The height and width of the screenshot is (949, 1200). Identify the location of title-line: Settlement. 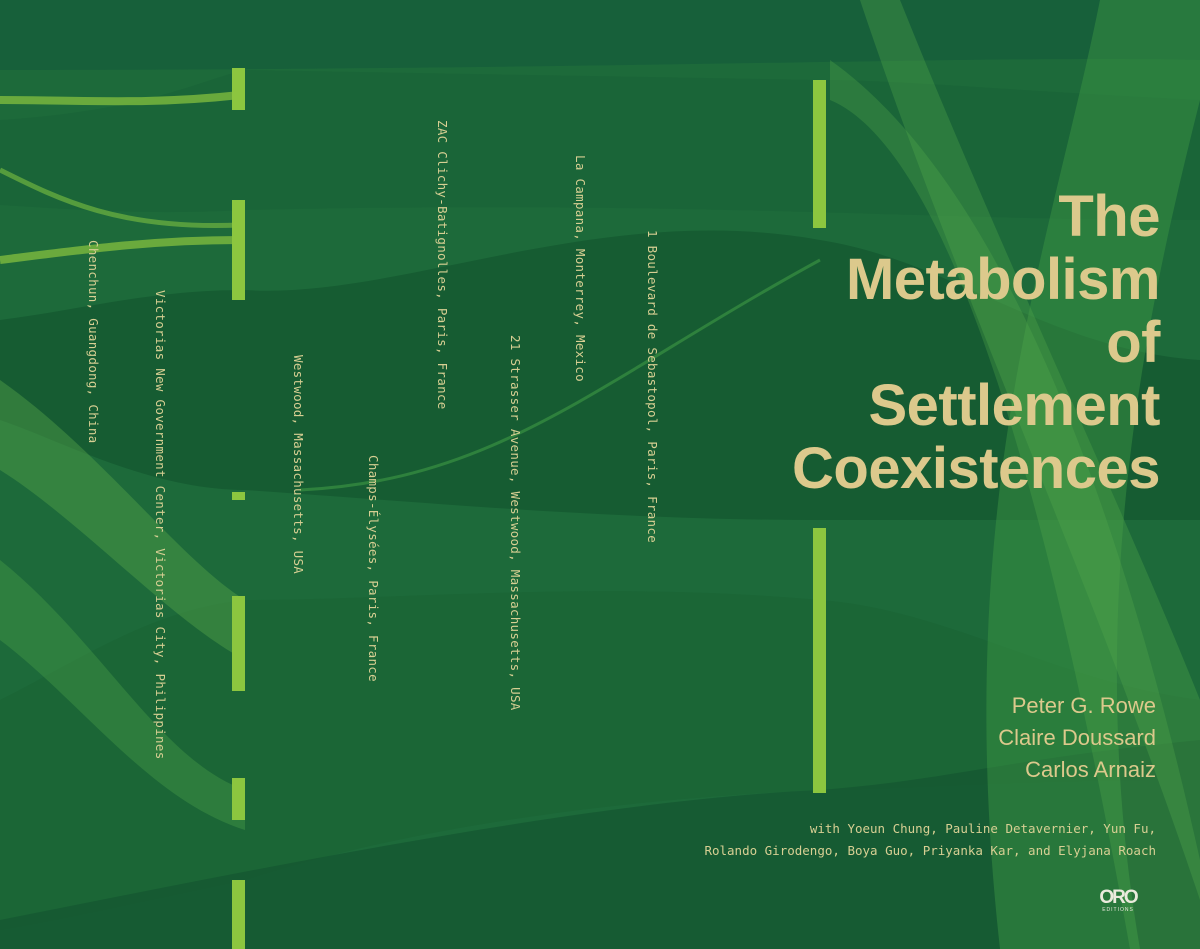
(1014, 405).